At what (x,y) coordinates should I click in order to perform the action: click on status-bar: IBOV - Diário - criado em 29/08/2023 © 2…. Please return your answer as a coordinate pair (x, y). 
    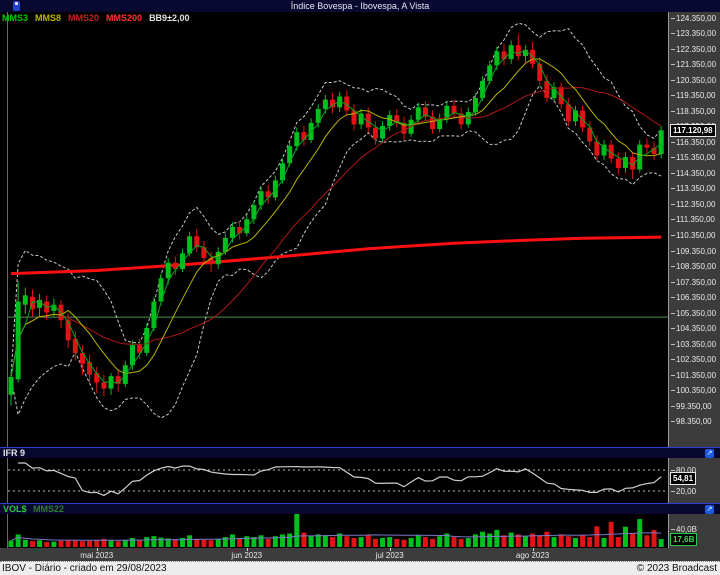
    Looking at the image, I should click on (360, 568).